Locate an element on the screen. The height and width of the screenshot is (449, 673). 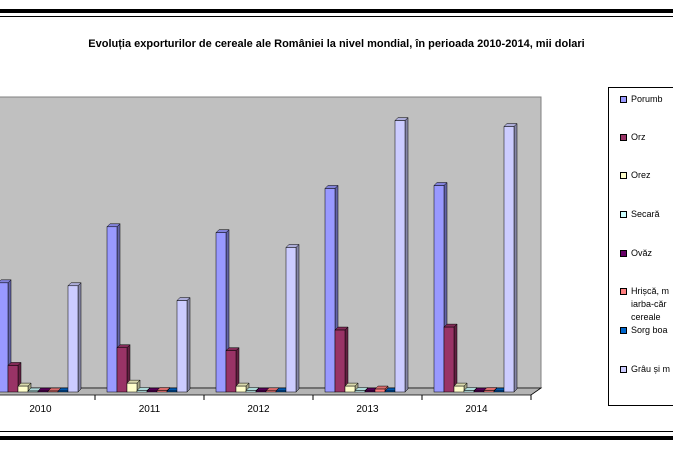
bar-porumb-2010 is located at coordinates (4, 337).